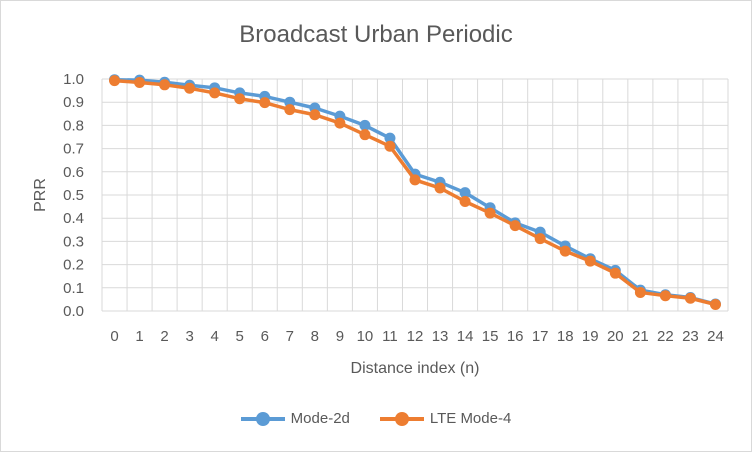 The width and height of the screenshot is (752, 452). I want to click on legend-item-1: Mode-2d, so click(295, 418).